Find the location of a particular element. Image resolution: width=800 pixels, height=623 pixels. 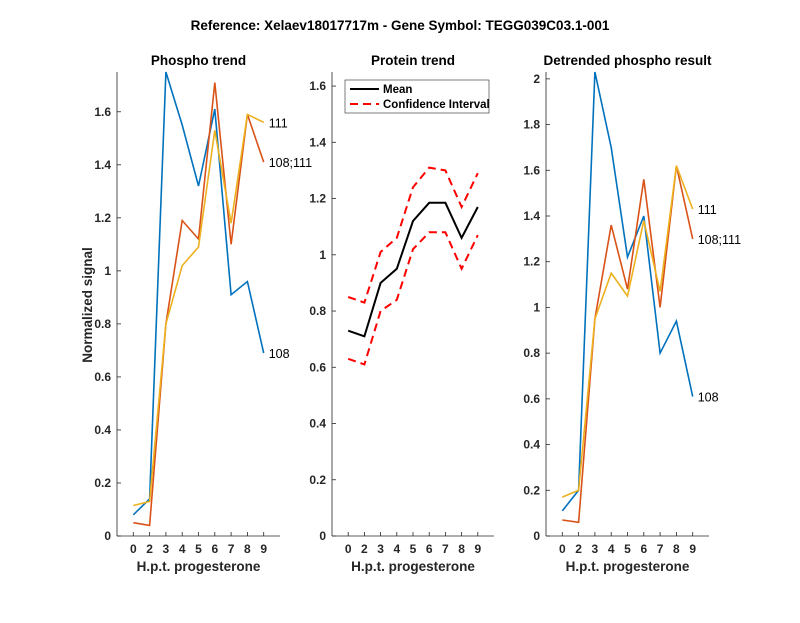

legend-label: Mean is located at coordinates (397, 90).